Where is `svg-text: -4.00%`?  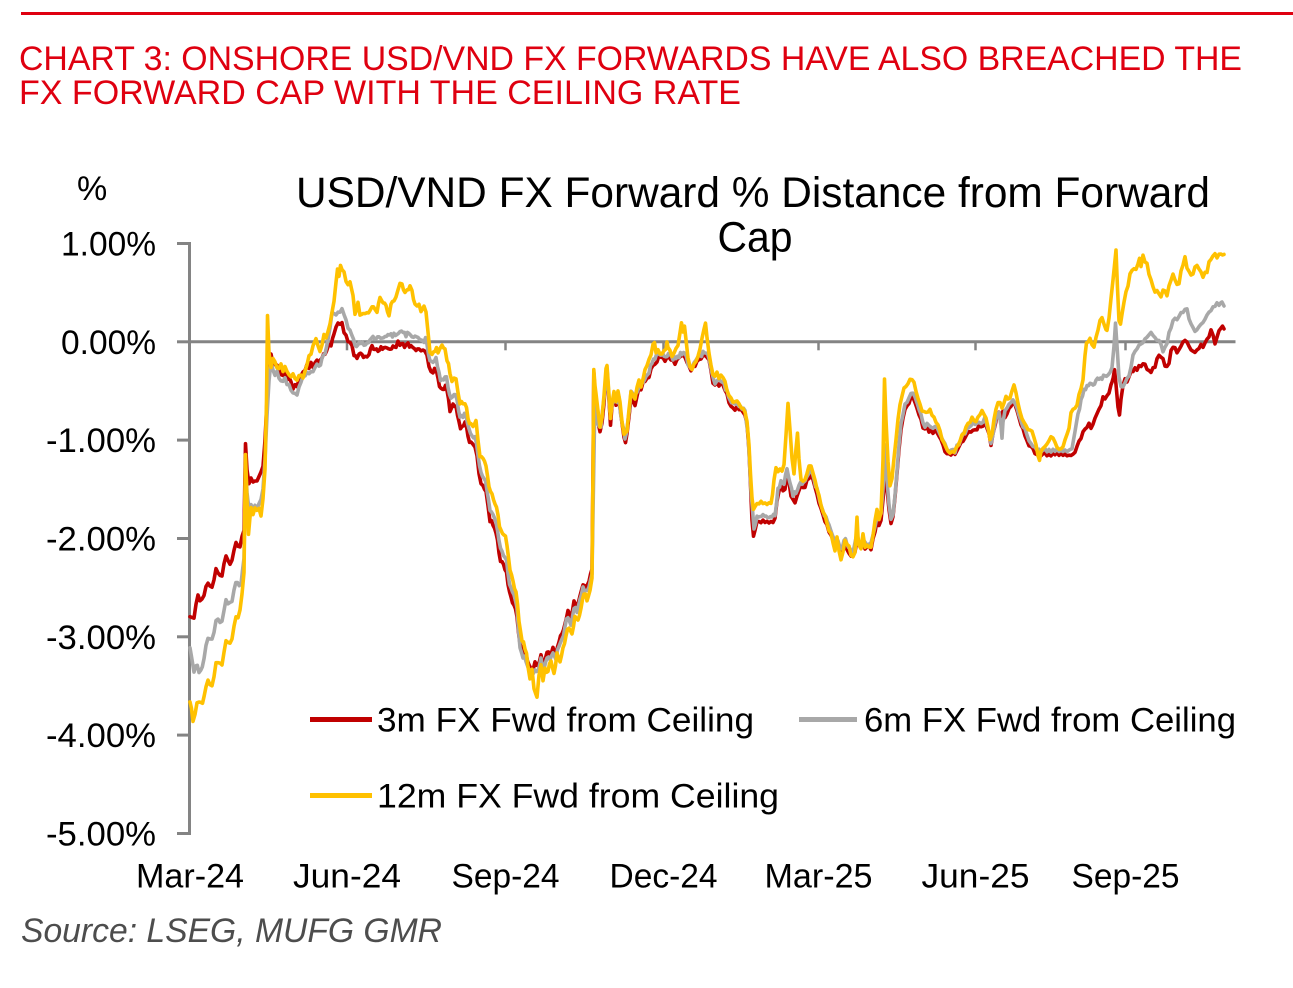
svg-text: -4.00% is located at coordinates (101, 736).